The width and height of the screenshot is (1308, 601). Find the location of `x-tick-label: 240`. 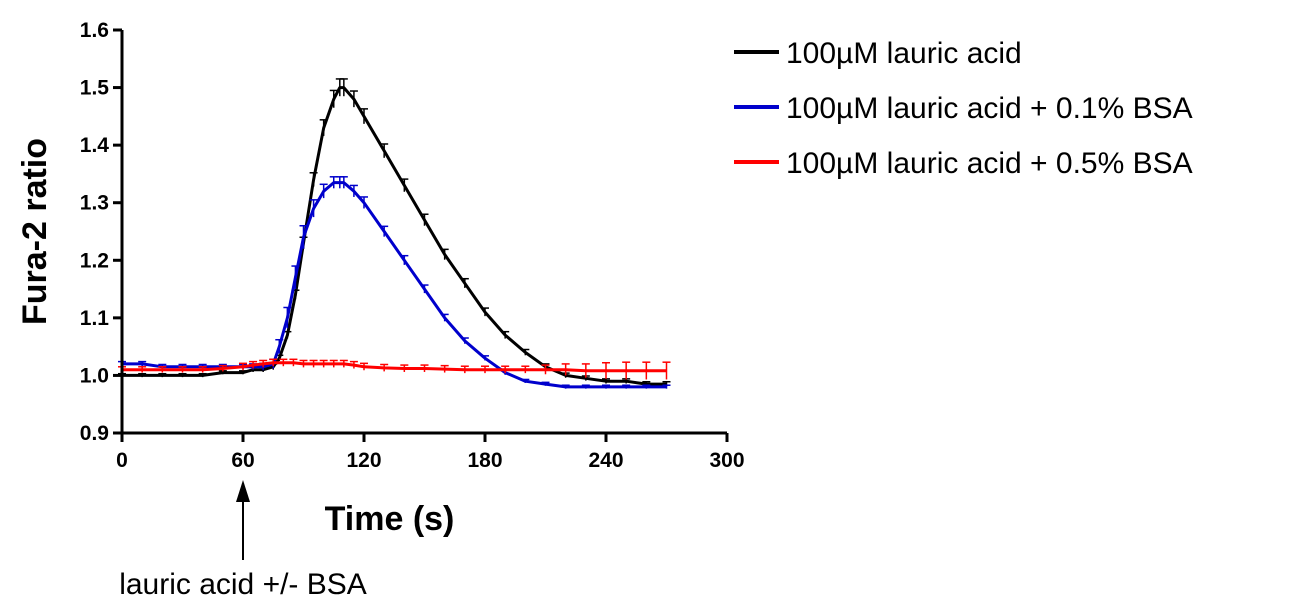

x-tick-label: 240 is located at coordinates (605, 460).